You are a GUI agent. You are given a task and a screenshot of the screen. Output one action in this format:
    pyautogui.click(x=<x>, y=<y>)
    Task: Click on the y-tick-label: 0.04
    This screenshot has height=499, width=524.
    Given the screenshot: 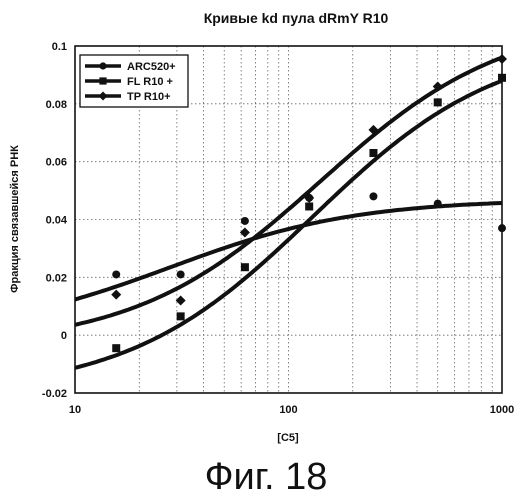 What is the action you would take?
    pyautogui.click(x=57, y=221)
    